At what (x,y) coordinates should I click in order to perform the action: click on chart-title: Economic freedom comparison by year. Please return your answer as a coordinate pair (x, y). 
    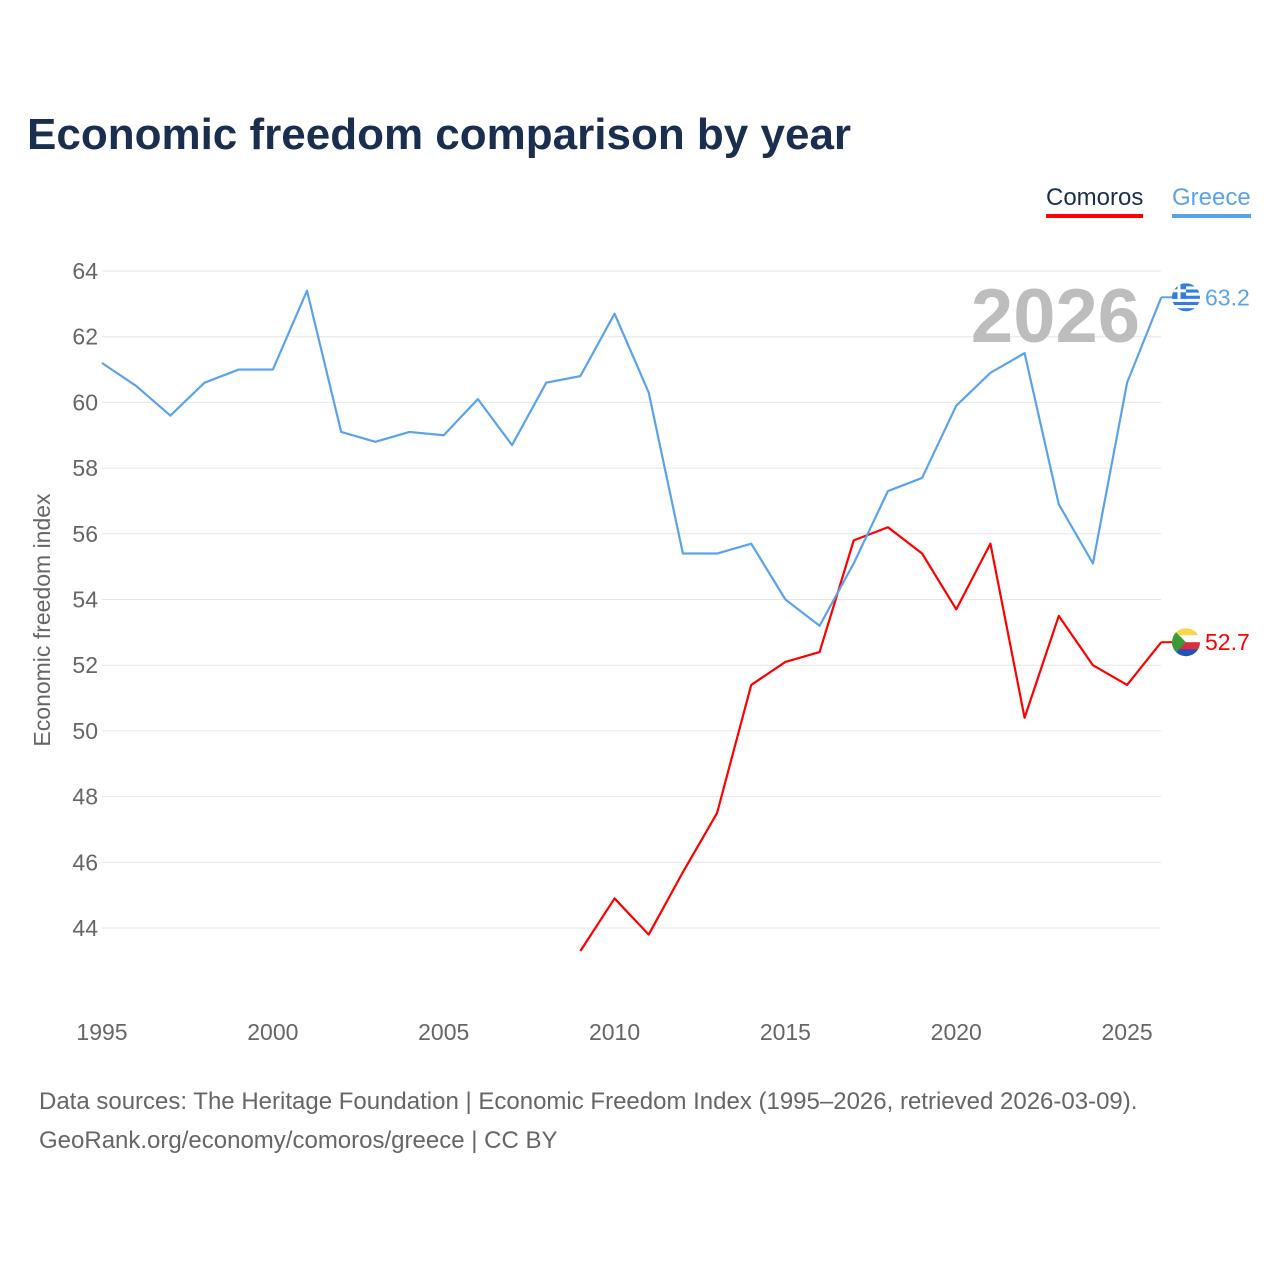
    Looking at the image, I should click on (439, 134).